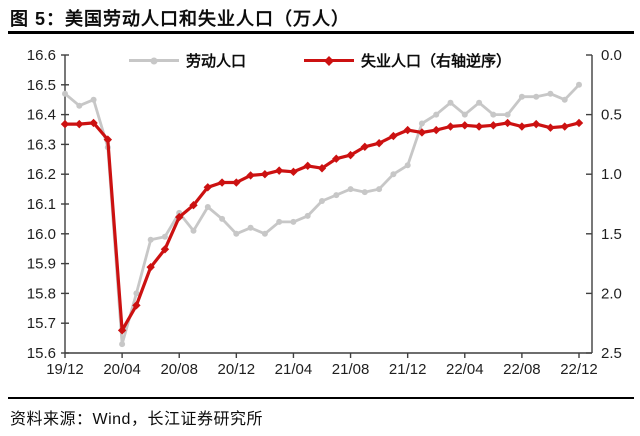  What do you see at coordinates (136, 419) in the screenshot?
I see `source-note: 资料来源：Wind，长江证券研究所` at bounding box center [136, 419].